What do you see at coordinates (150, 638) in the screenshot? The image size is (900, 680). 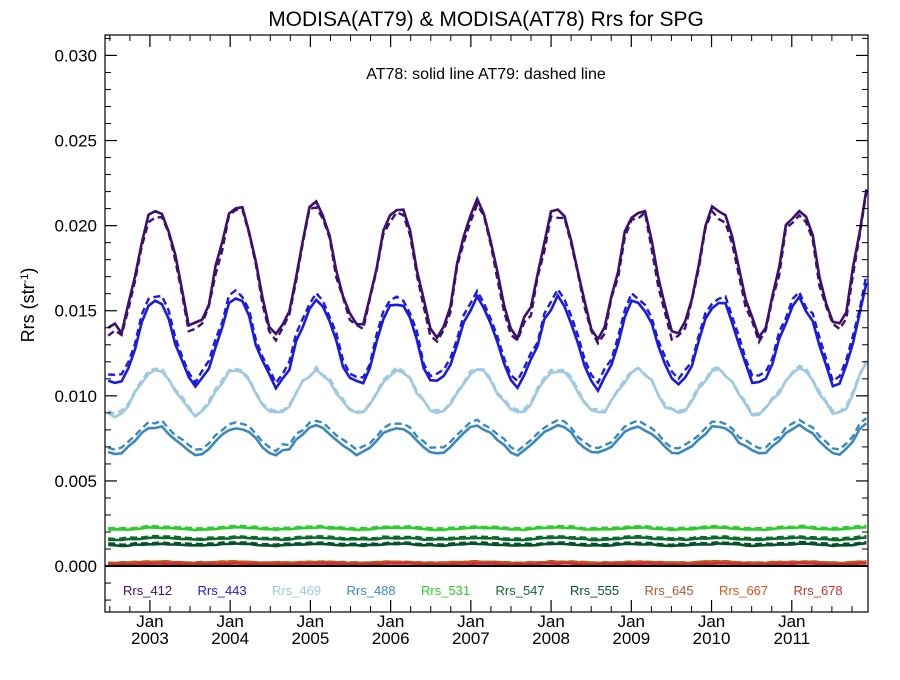 I see `x-tick-year: 2003` at bounding box center [150, 638].